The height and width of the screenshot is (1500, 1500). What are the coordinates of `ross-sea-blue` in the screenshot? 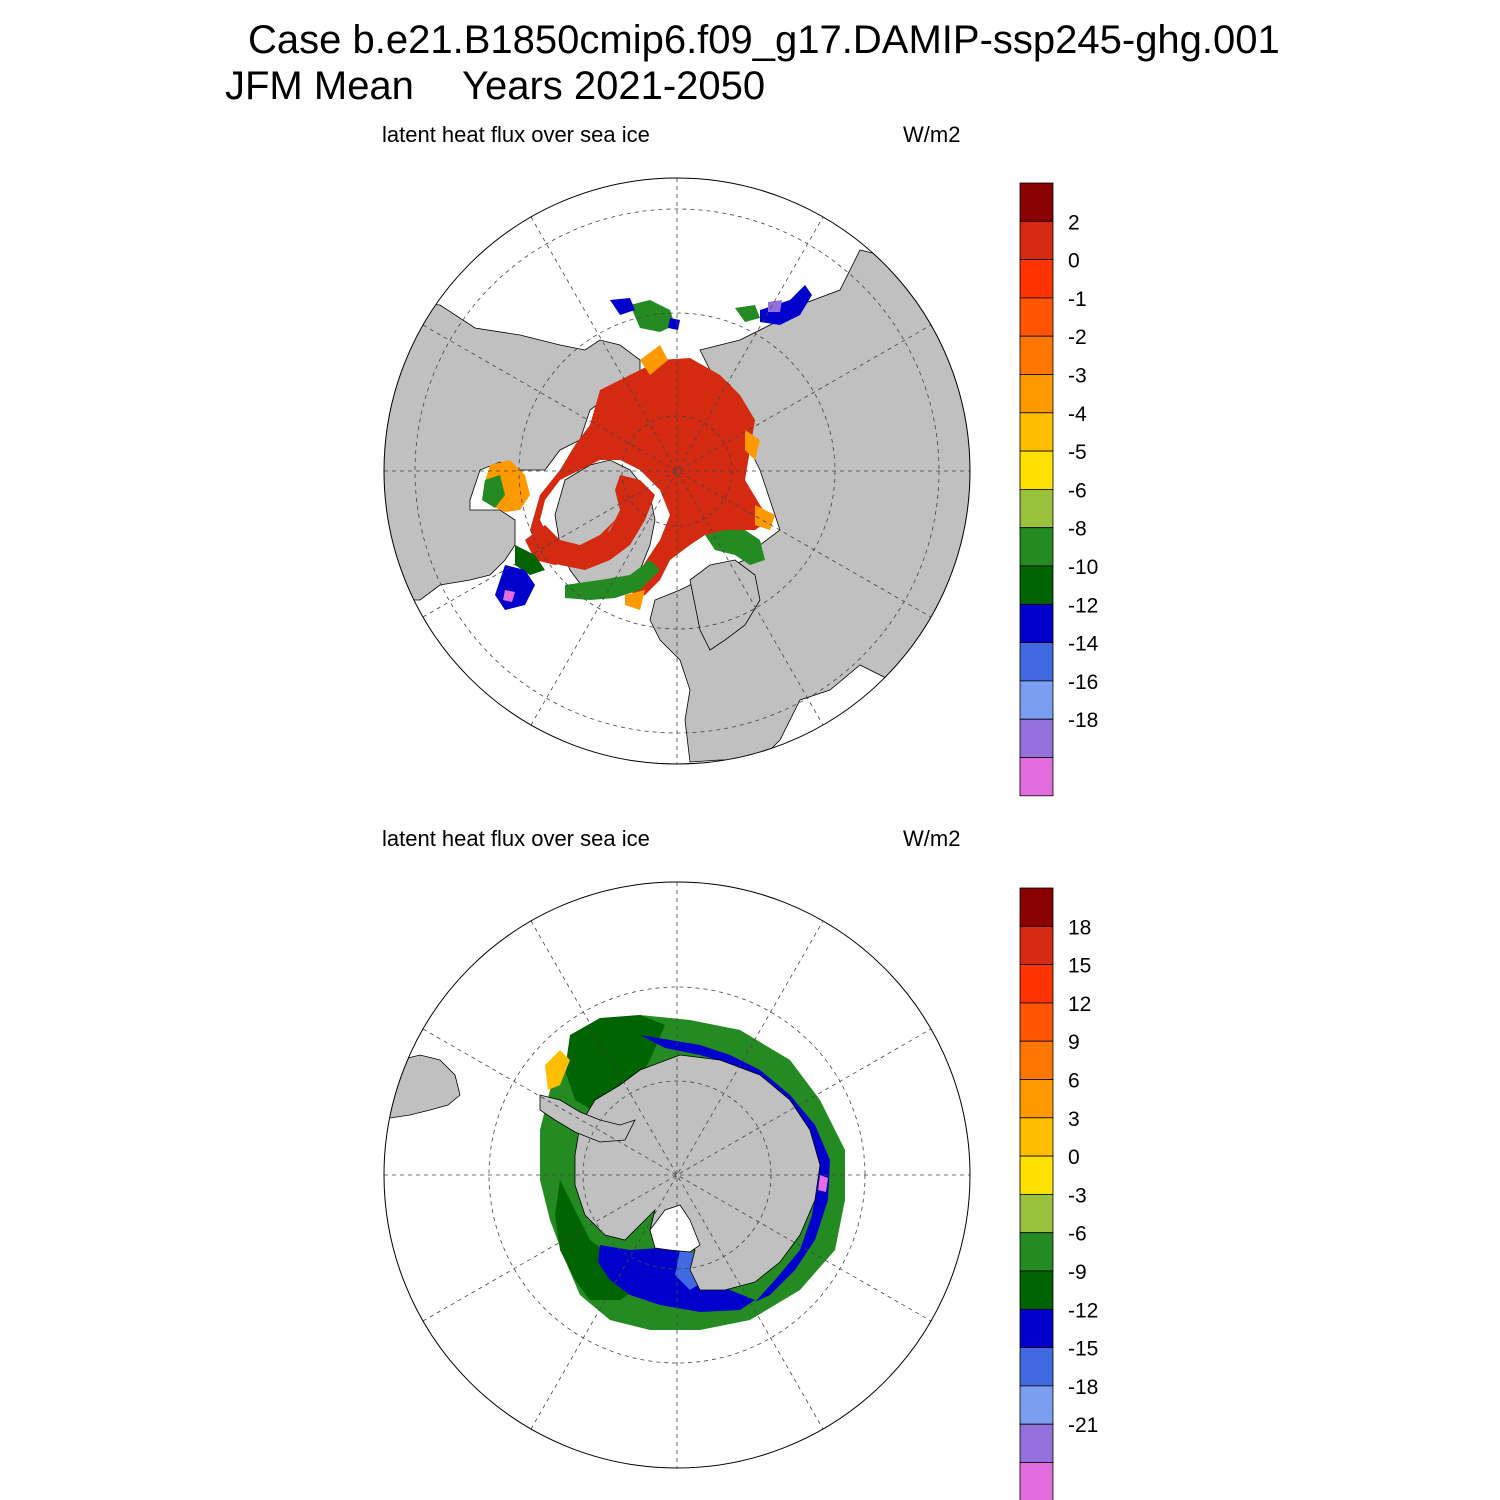 It's located at (676, 1278).